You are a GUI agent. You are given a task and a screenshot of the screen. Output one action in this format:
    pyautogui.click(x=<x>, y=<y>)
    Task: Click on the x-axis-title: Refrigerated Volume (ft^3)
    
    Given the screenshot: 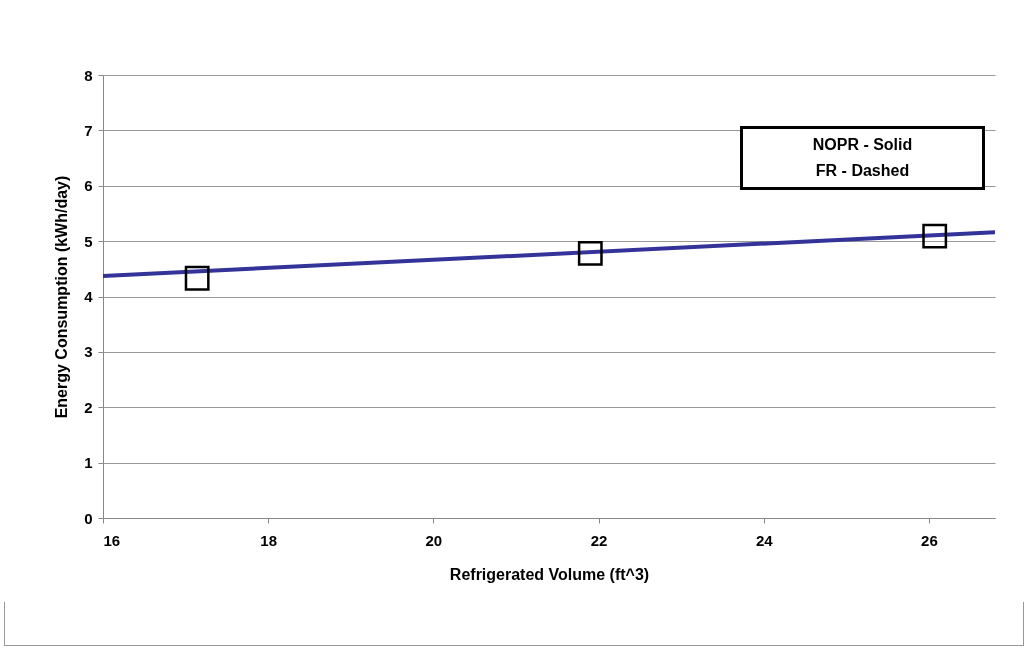 What is the action you would take?
    pyautogui.click(x=549, y=574)
    